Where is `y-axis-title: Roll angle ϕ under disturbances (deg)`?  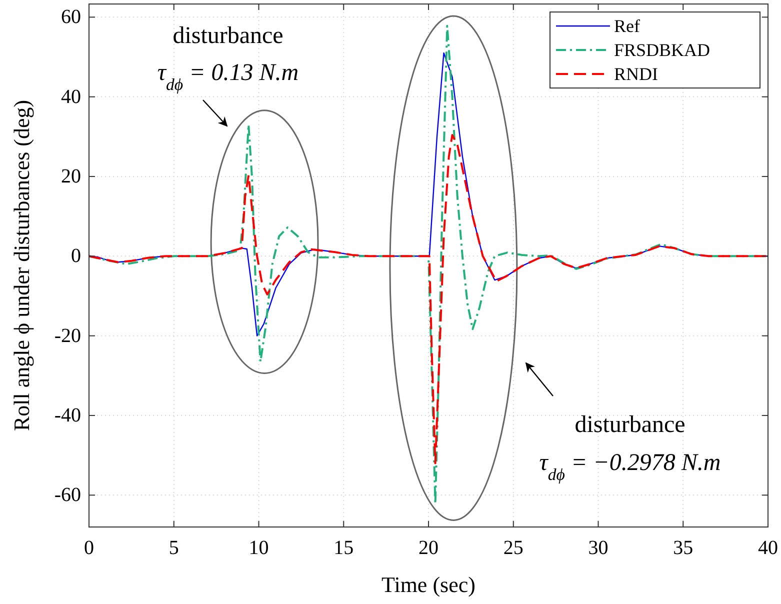 y-axis-title: Roll angle ϕ under disturbances (deg) is located at coordinates (21, 266).